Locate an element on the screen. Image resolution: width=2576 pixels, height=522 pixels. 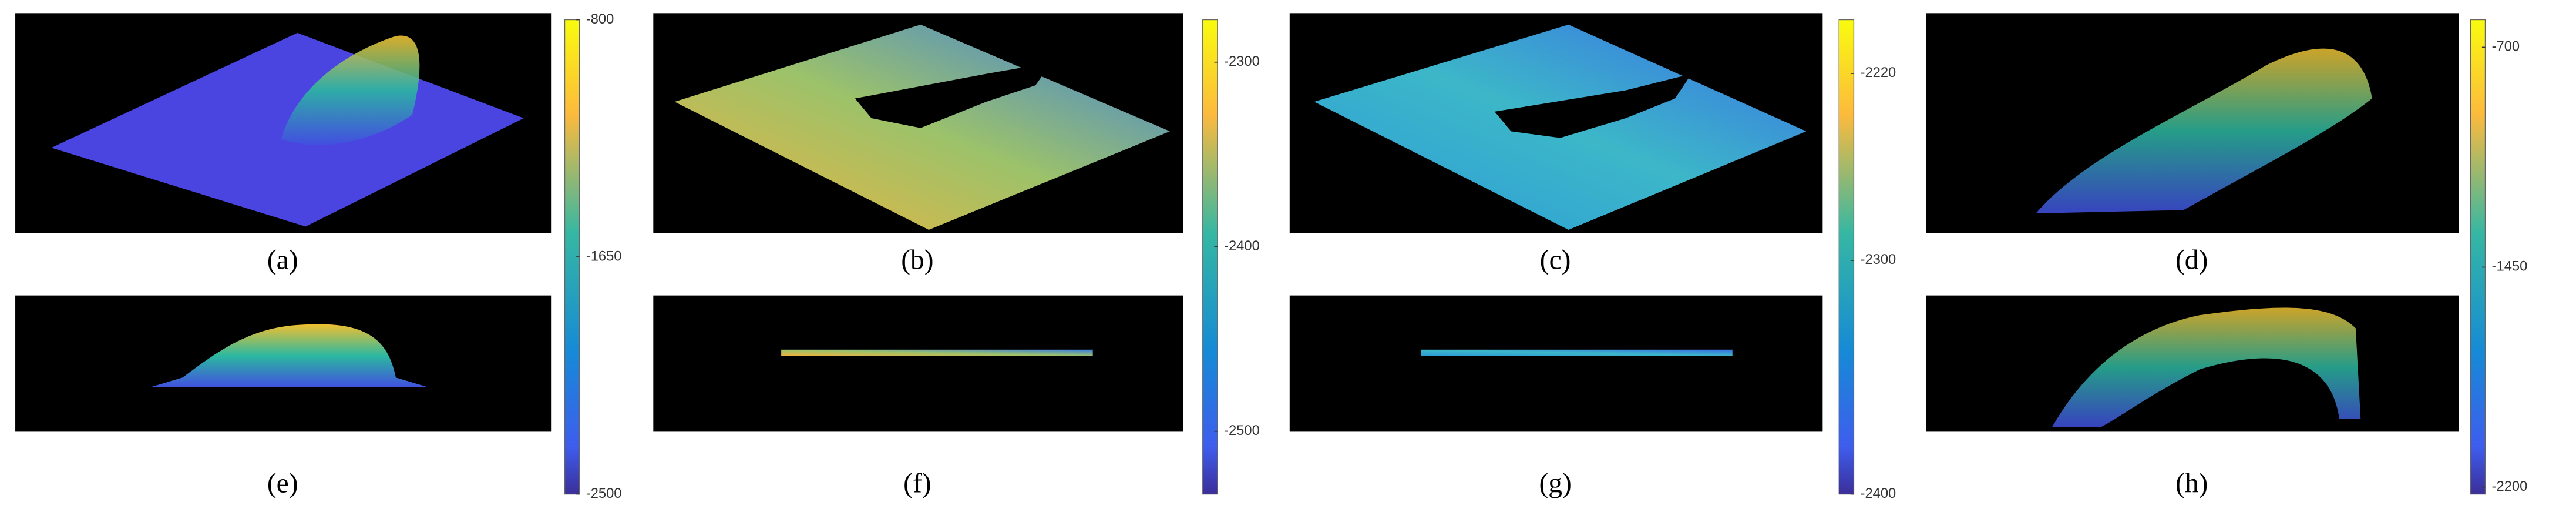
panel-label: (a) is located at coordinates (282, 260).